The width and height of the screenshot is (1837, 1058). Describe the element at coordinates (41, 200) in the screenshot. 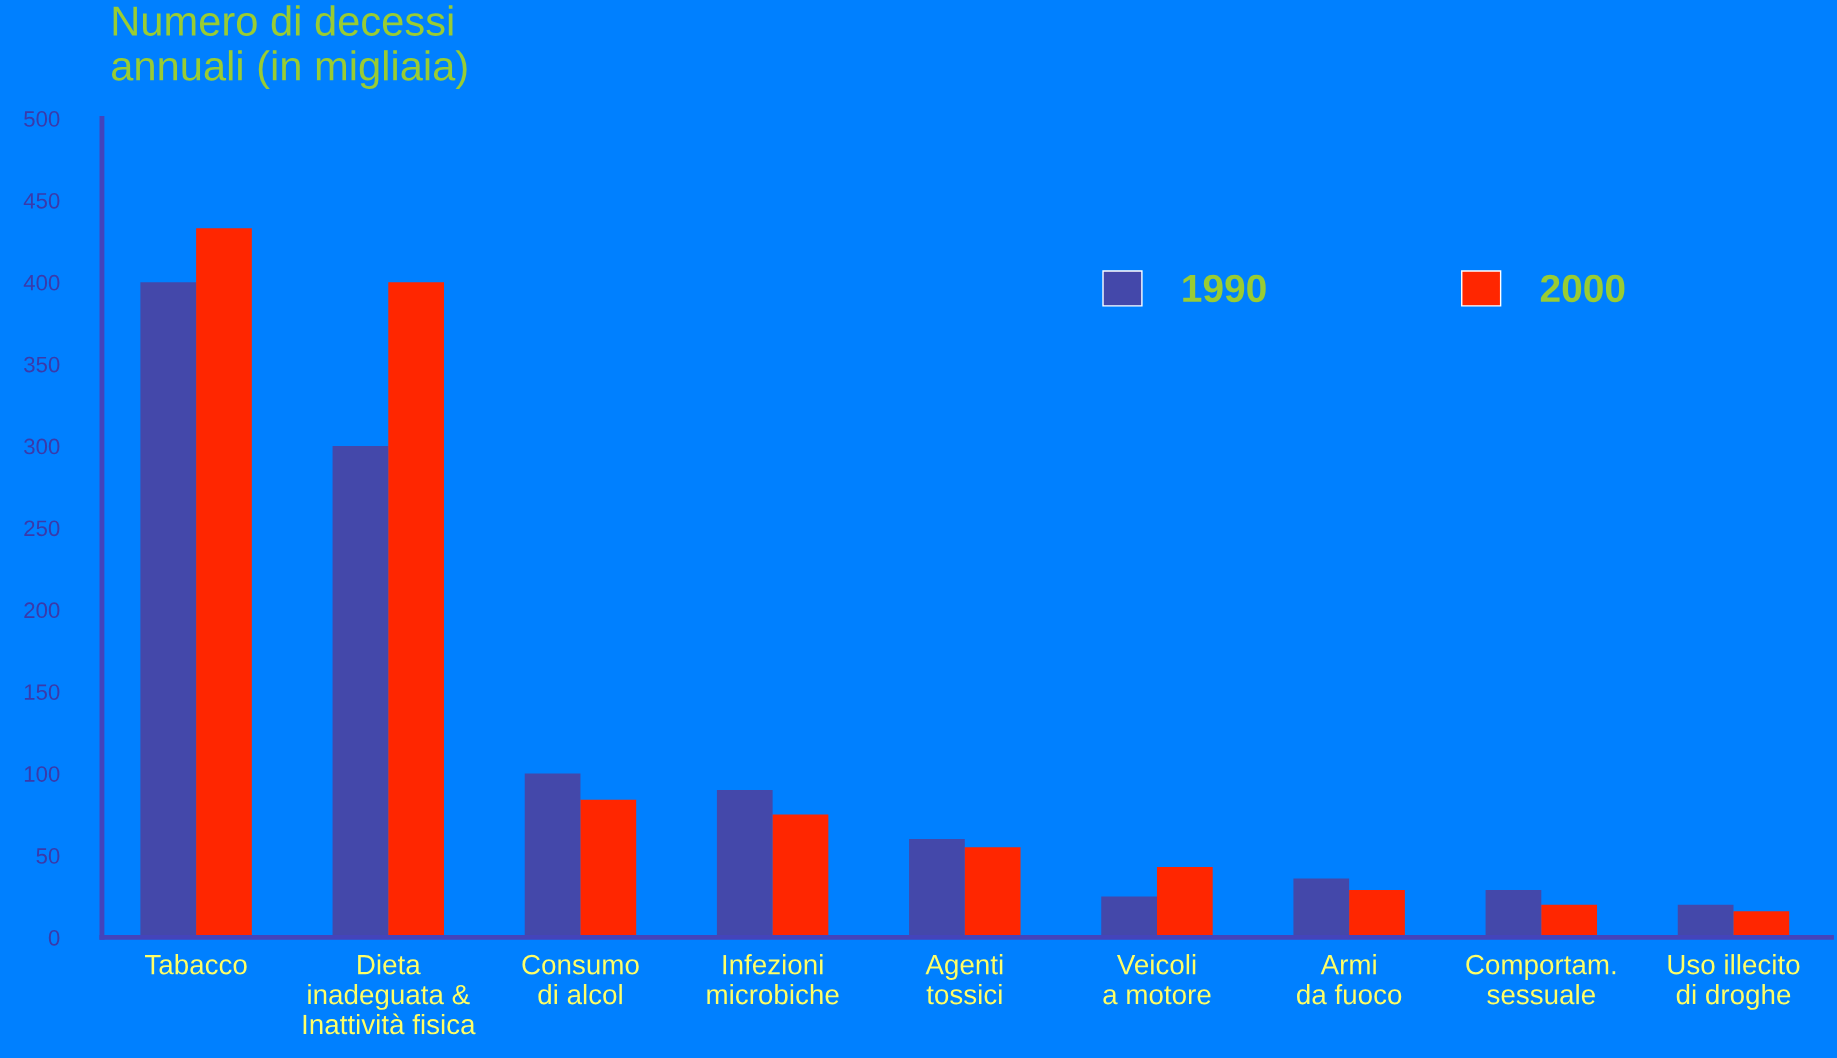

I see `y-tick-label: 450` at that location.